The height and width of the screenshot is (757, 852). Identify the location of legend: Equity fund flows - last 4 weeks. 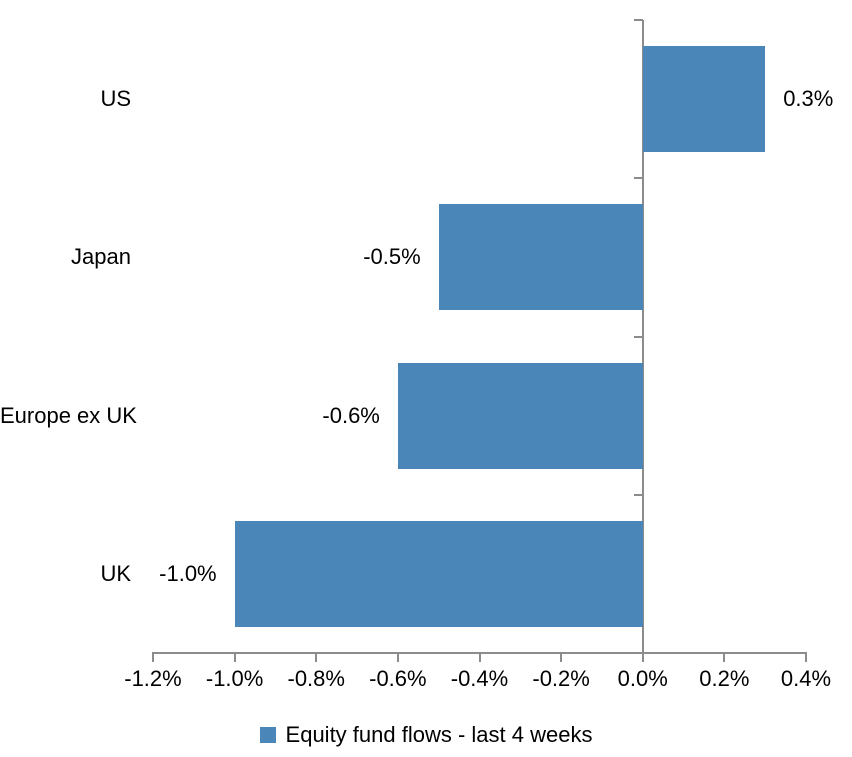
(426, 735).